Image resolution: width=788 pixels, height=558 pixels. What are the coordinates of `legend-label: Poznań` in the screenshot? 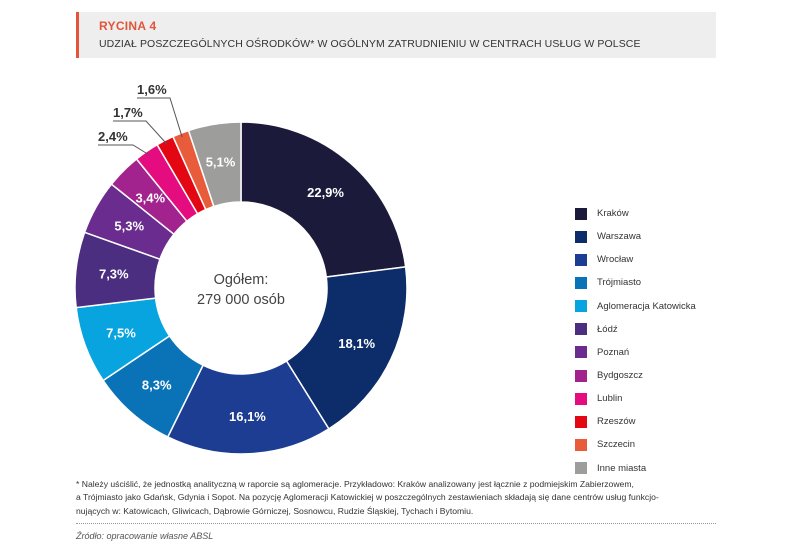 It's located at (613, 352).